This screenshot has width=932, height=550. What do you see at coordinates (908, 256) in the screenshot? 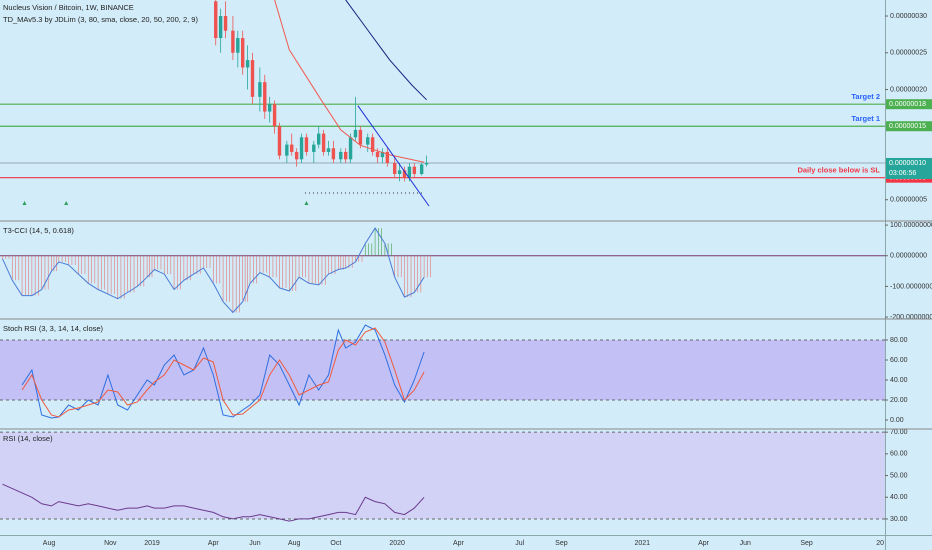
I see `y-tick-label: 0.00000000` at bounding box center [908, 256].